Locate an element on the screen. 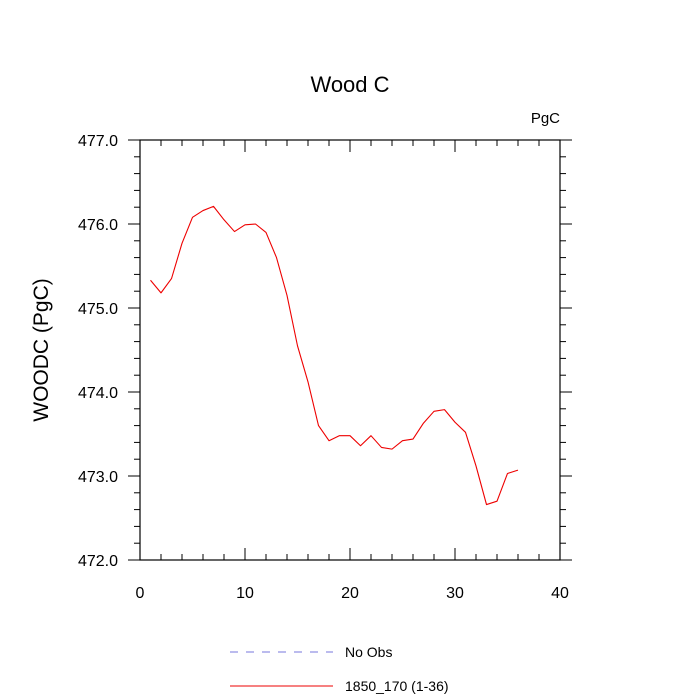 The image size is (700, 700). y-tick-label: 477.0 is located at coordinates (98, 141).